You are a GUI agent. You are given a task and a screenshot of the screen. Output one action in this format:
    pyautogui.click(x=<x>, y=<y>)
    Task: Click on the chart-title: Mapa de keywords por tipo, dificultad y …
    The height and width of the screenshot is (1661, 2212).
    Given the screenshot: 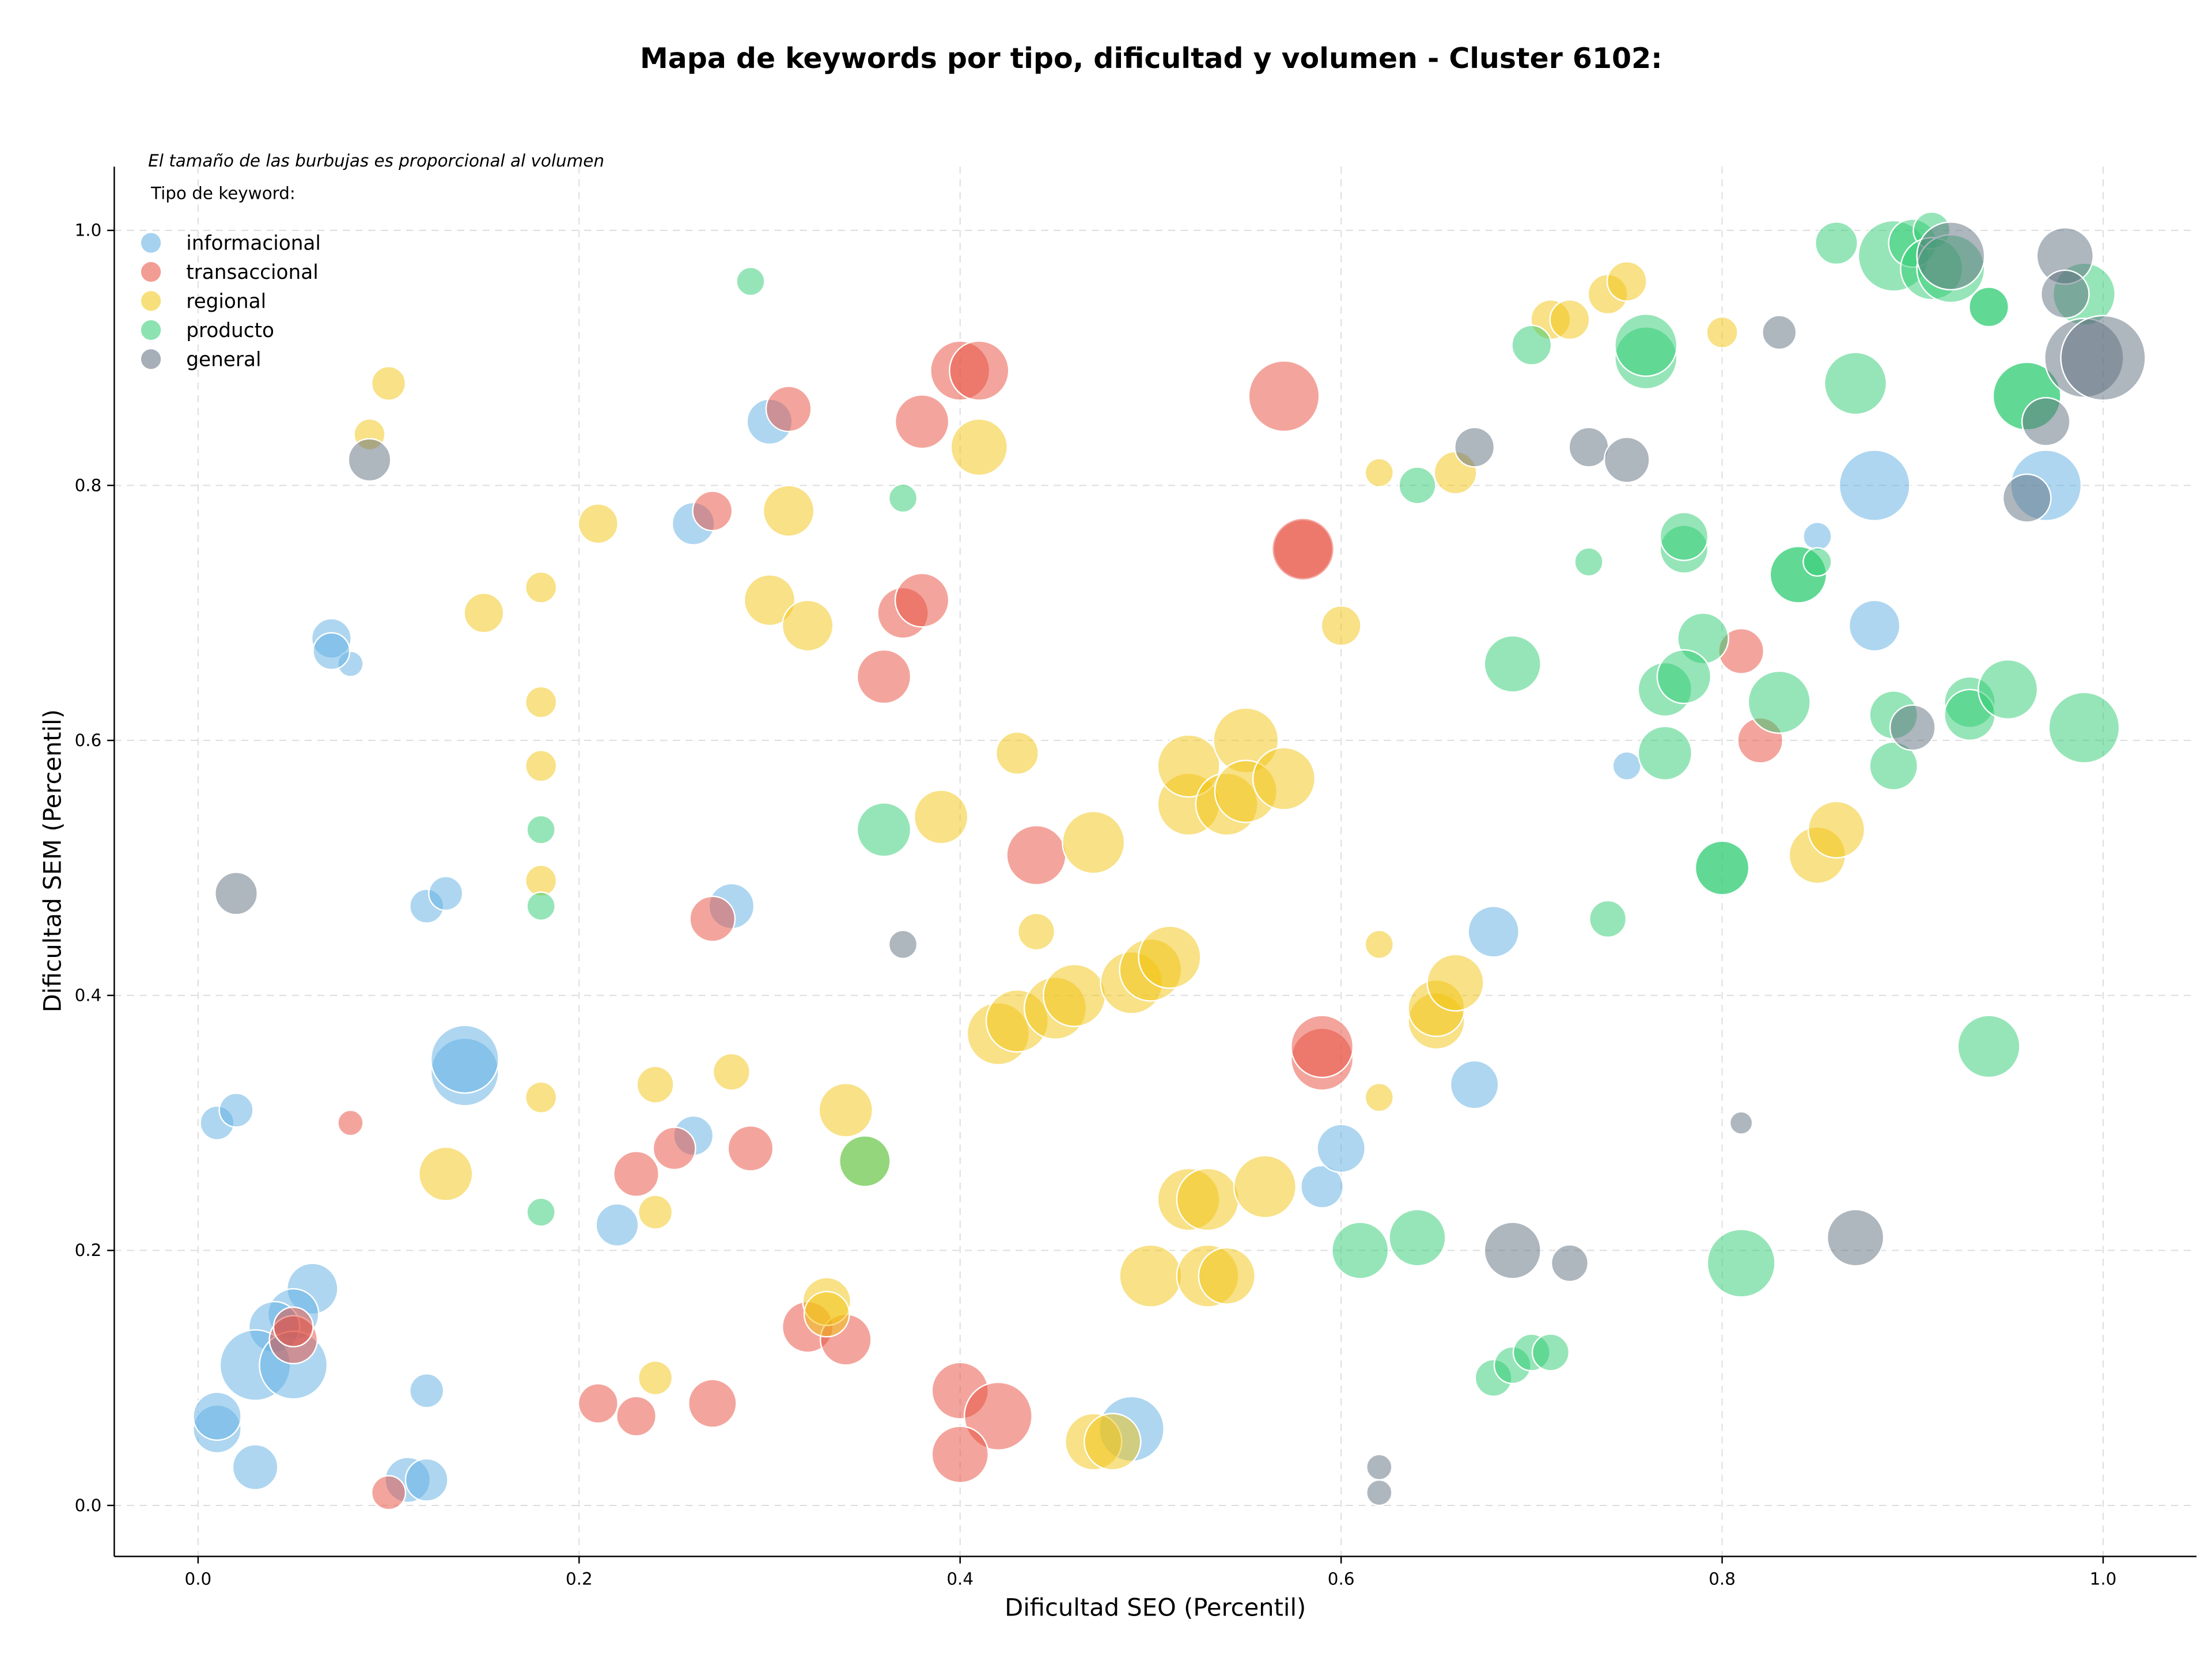 What is the action you would take?
    pyautogui.click(x=1151, y=58)
    